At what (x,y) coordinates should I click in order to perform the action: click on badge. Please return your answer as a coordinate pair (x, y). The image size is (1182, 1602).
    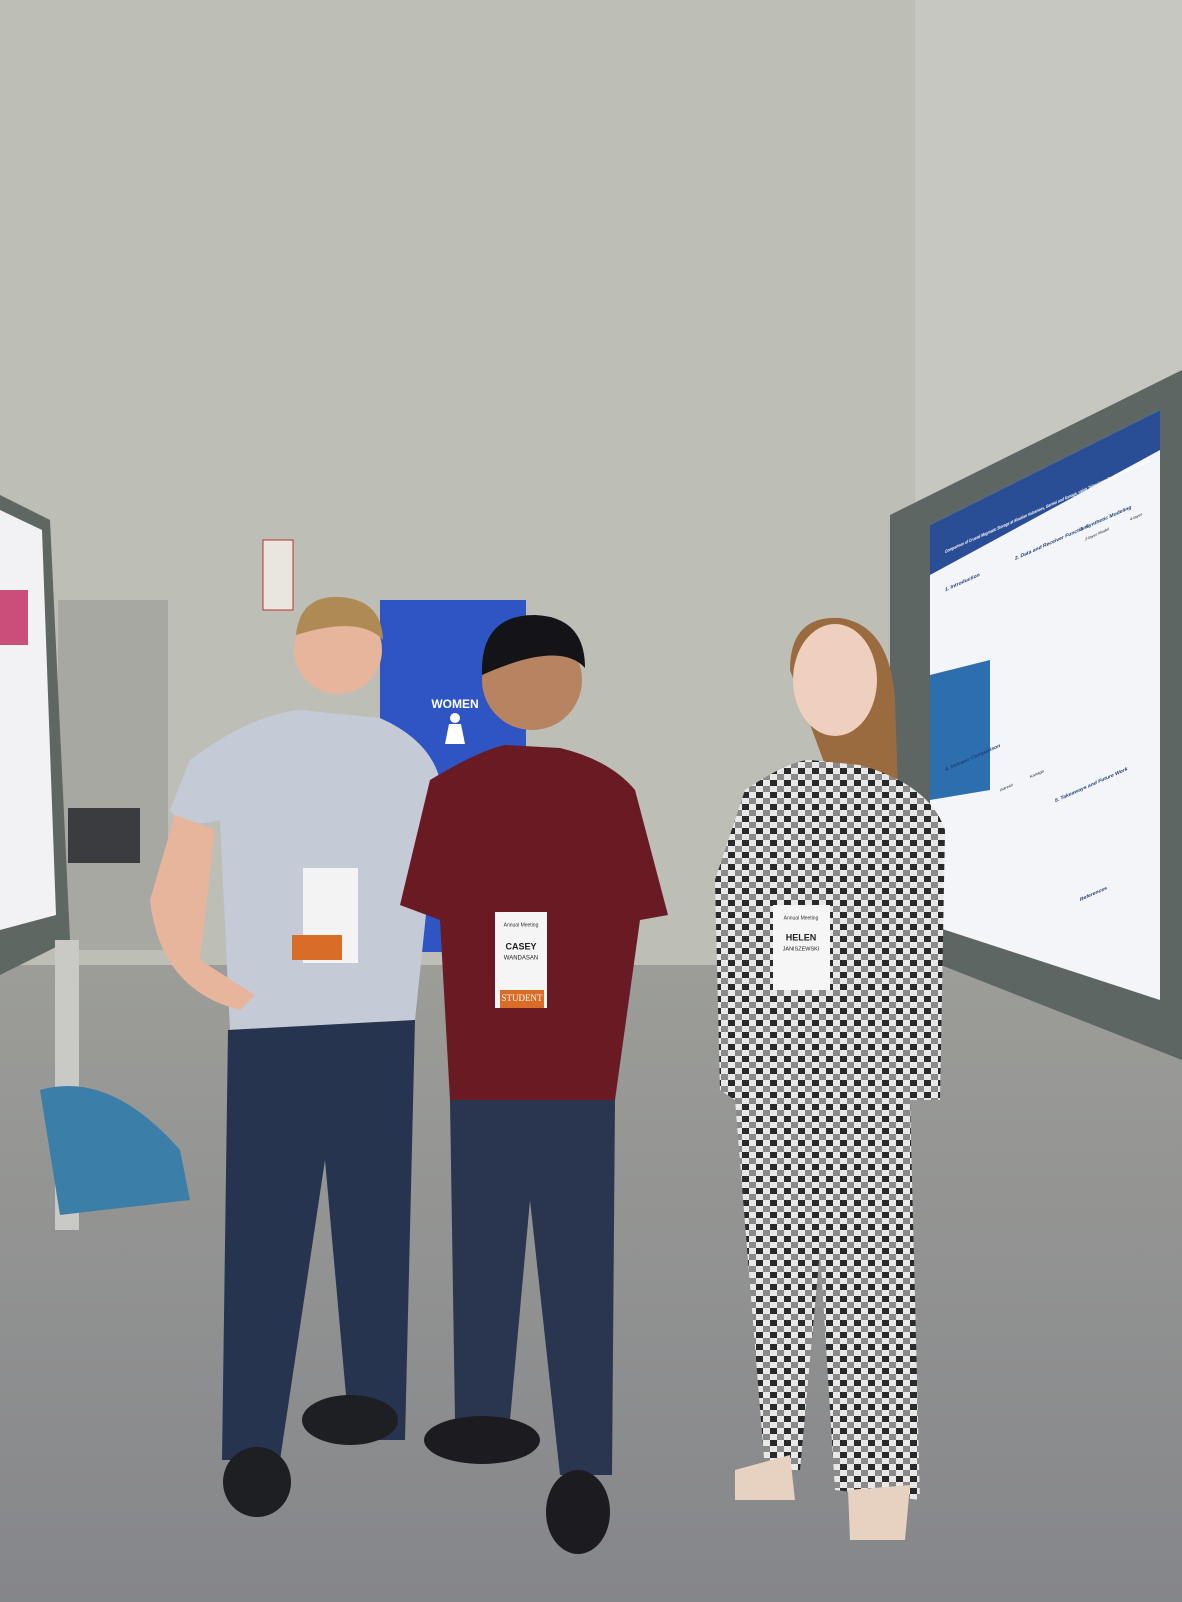
    Looking at the image, I should click on (801, 947).